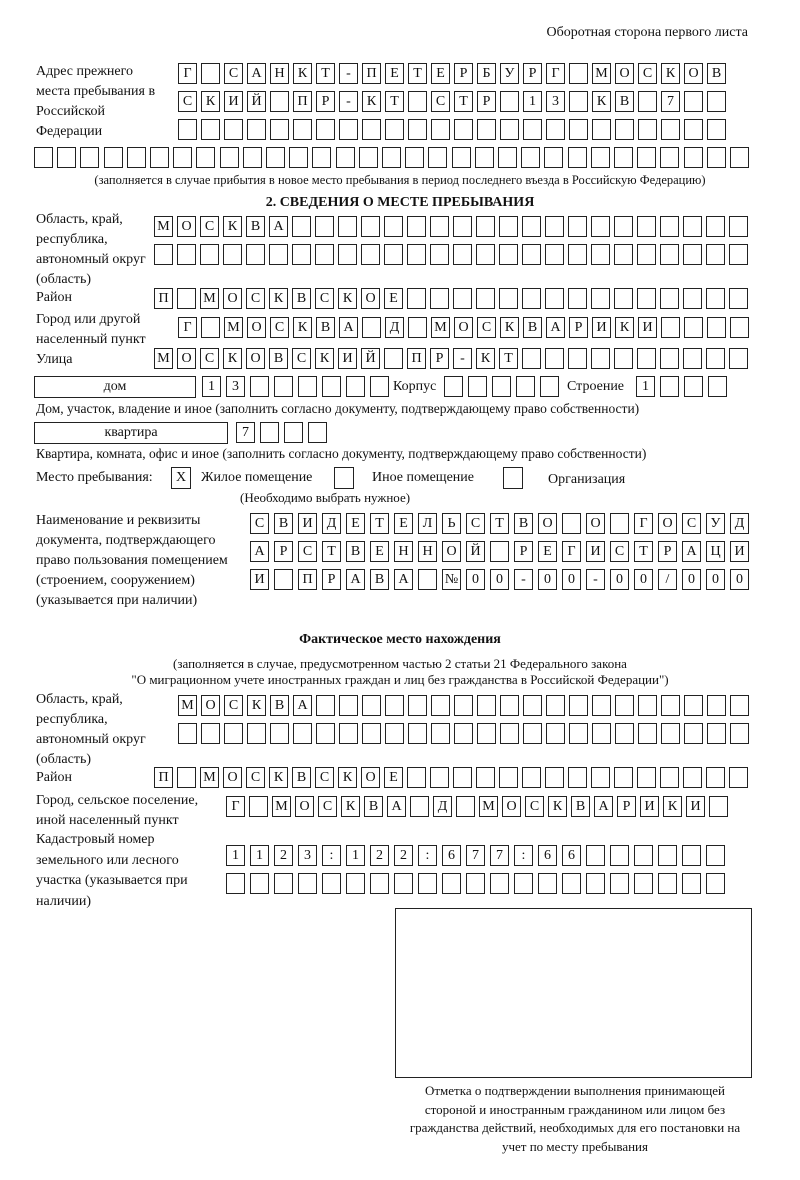 This screenshot has height=1180, width=800. Describe the element at coordinates (555, 101) in the screenshot. I see `prev-address-row-2-cell: 3` at that location.